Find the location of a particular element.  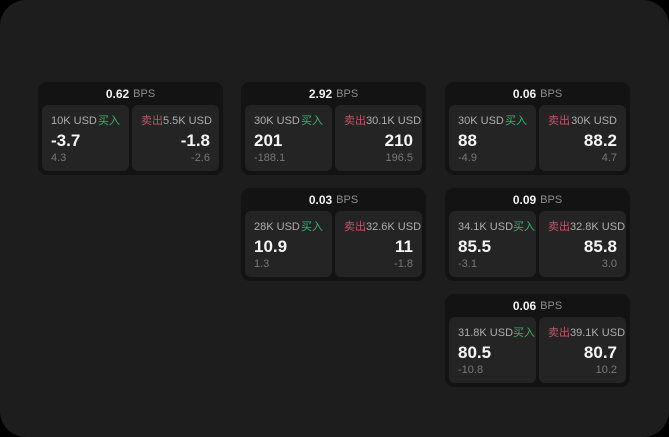

sell-price: 11 is located at coordinates (404, 246).